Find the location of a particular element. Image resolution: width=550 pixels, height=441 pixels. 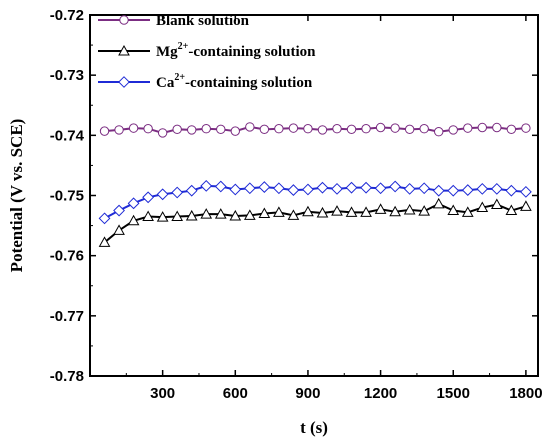

x-tick-label: 300 is located at coordinates (162, 393).